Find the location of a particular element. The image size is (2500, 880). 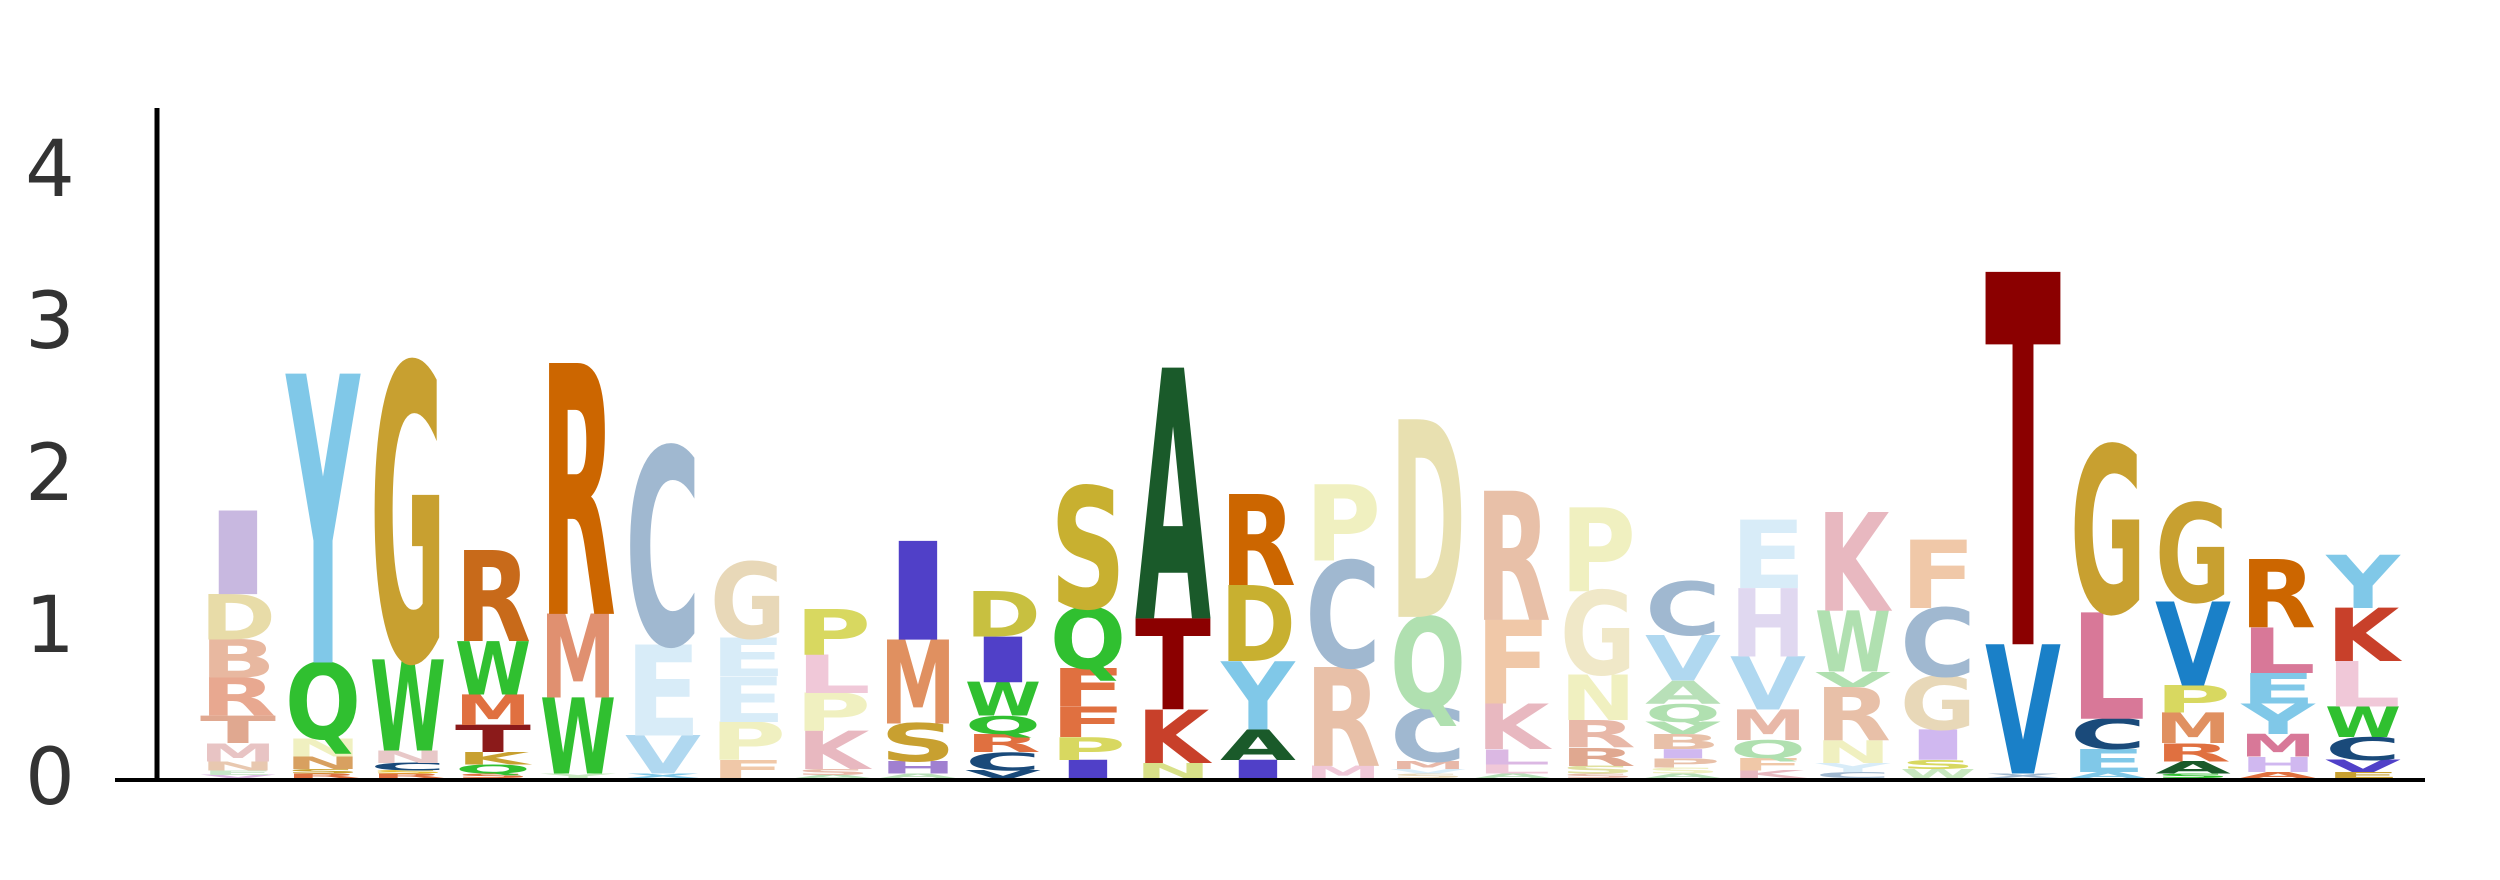

y-tick-label: 3 is located at coordinates (50, 322).